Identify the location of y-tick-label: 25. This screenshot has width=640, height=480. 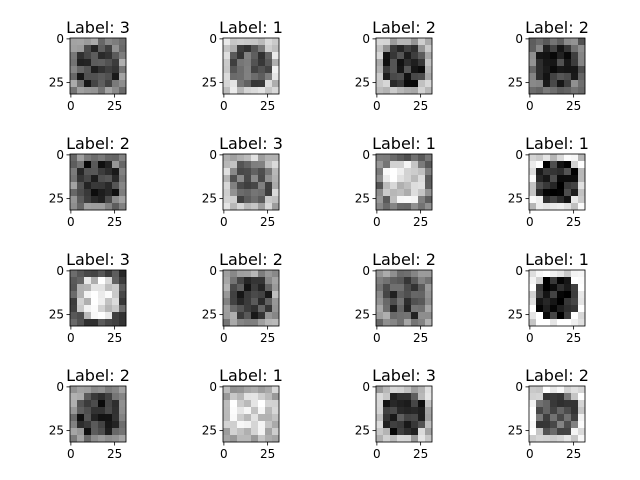
(209, 315).